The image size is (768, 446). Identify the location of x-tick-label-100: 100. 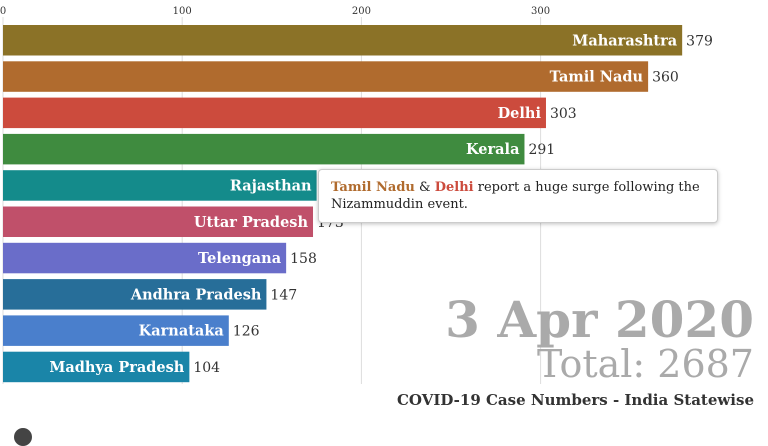
(182, 11).